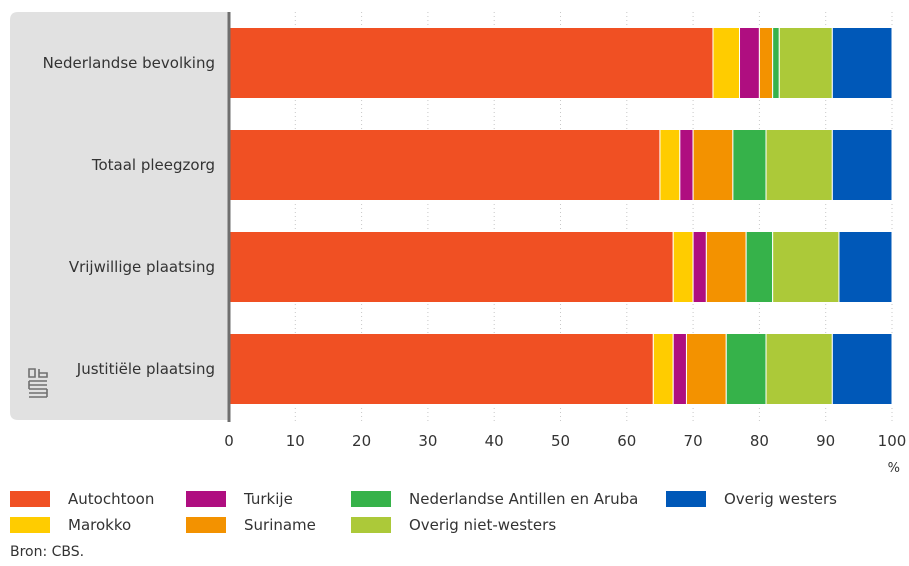 The width and height of the screenshot is (909, 566). I want to click on bar-totaal-pleegzorg-overig-westers, so click(862, 165).